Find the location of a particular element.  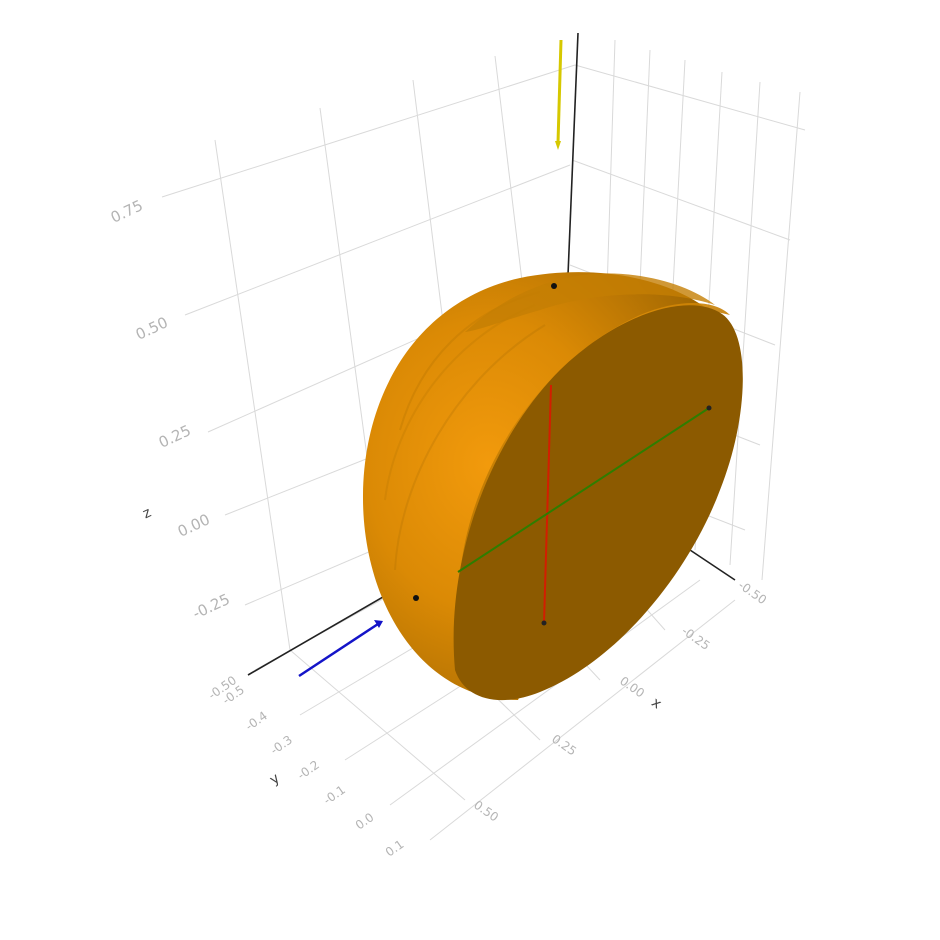

y-tick-2: -0.4 is located at coordinates (256, 721).